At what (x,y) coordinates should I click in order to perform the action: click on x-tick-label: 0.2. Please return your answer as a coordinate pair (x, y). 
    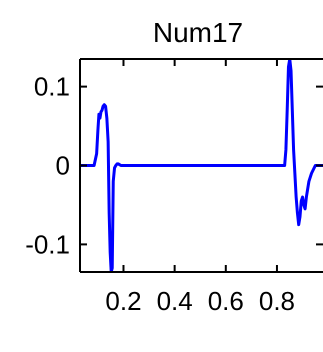
    Looking at the image, I should click on (123, 301).